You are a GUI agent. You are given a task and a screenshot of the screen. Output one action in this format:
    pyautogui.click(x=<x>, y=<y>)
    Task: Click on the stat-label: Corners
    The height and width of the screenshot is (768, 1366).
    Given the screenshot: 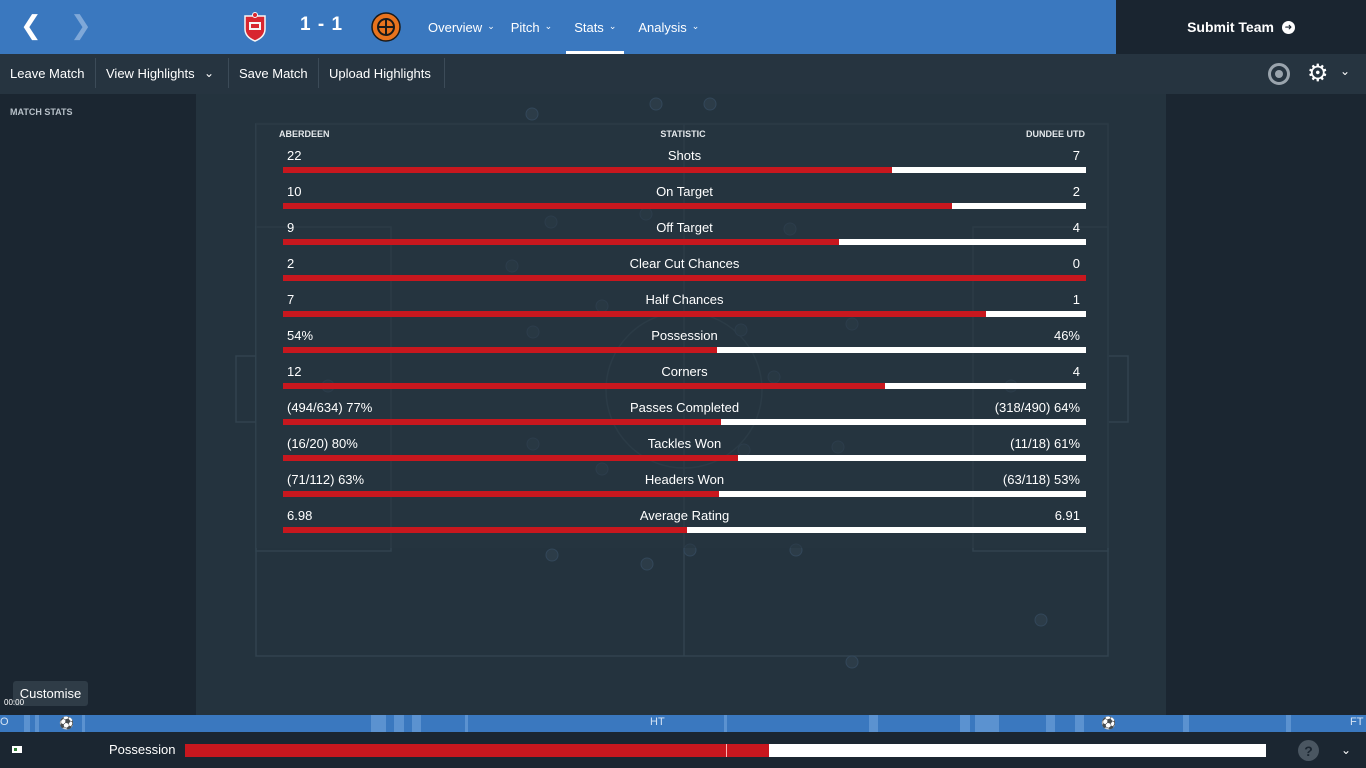 What is the action you would take?
    pyautogui.click(x=684, y=371)
    